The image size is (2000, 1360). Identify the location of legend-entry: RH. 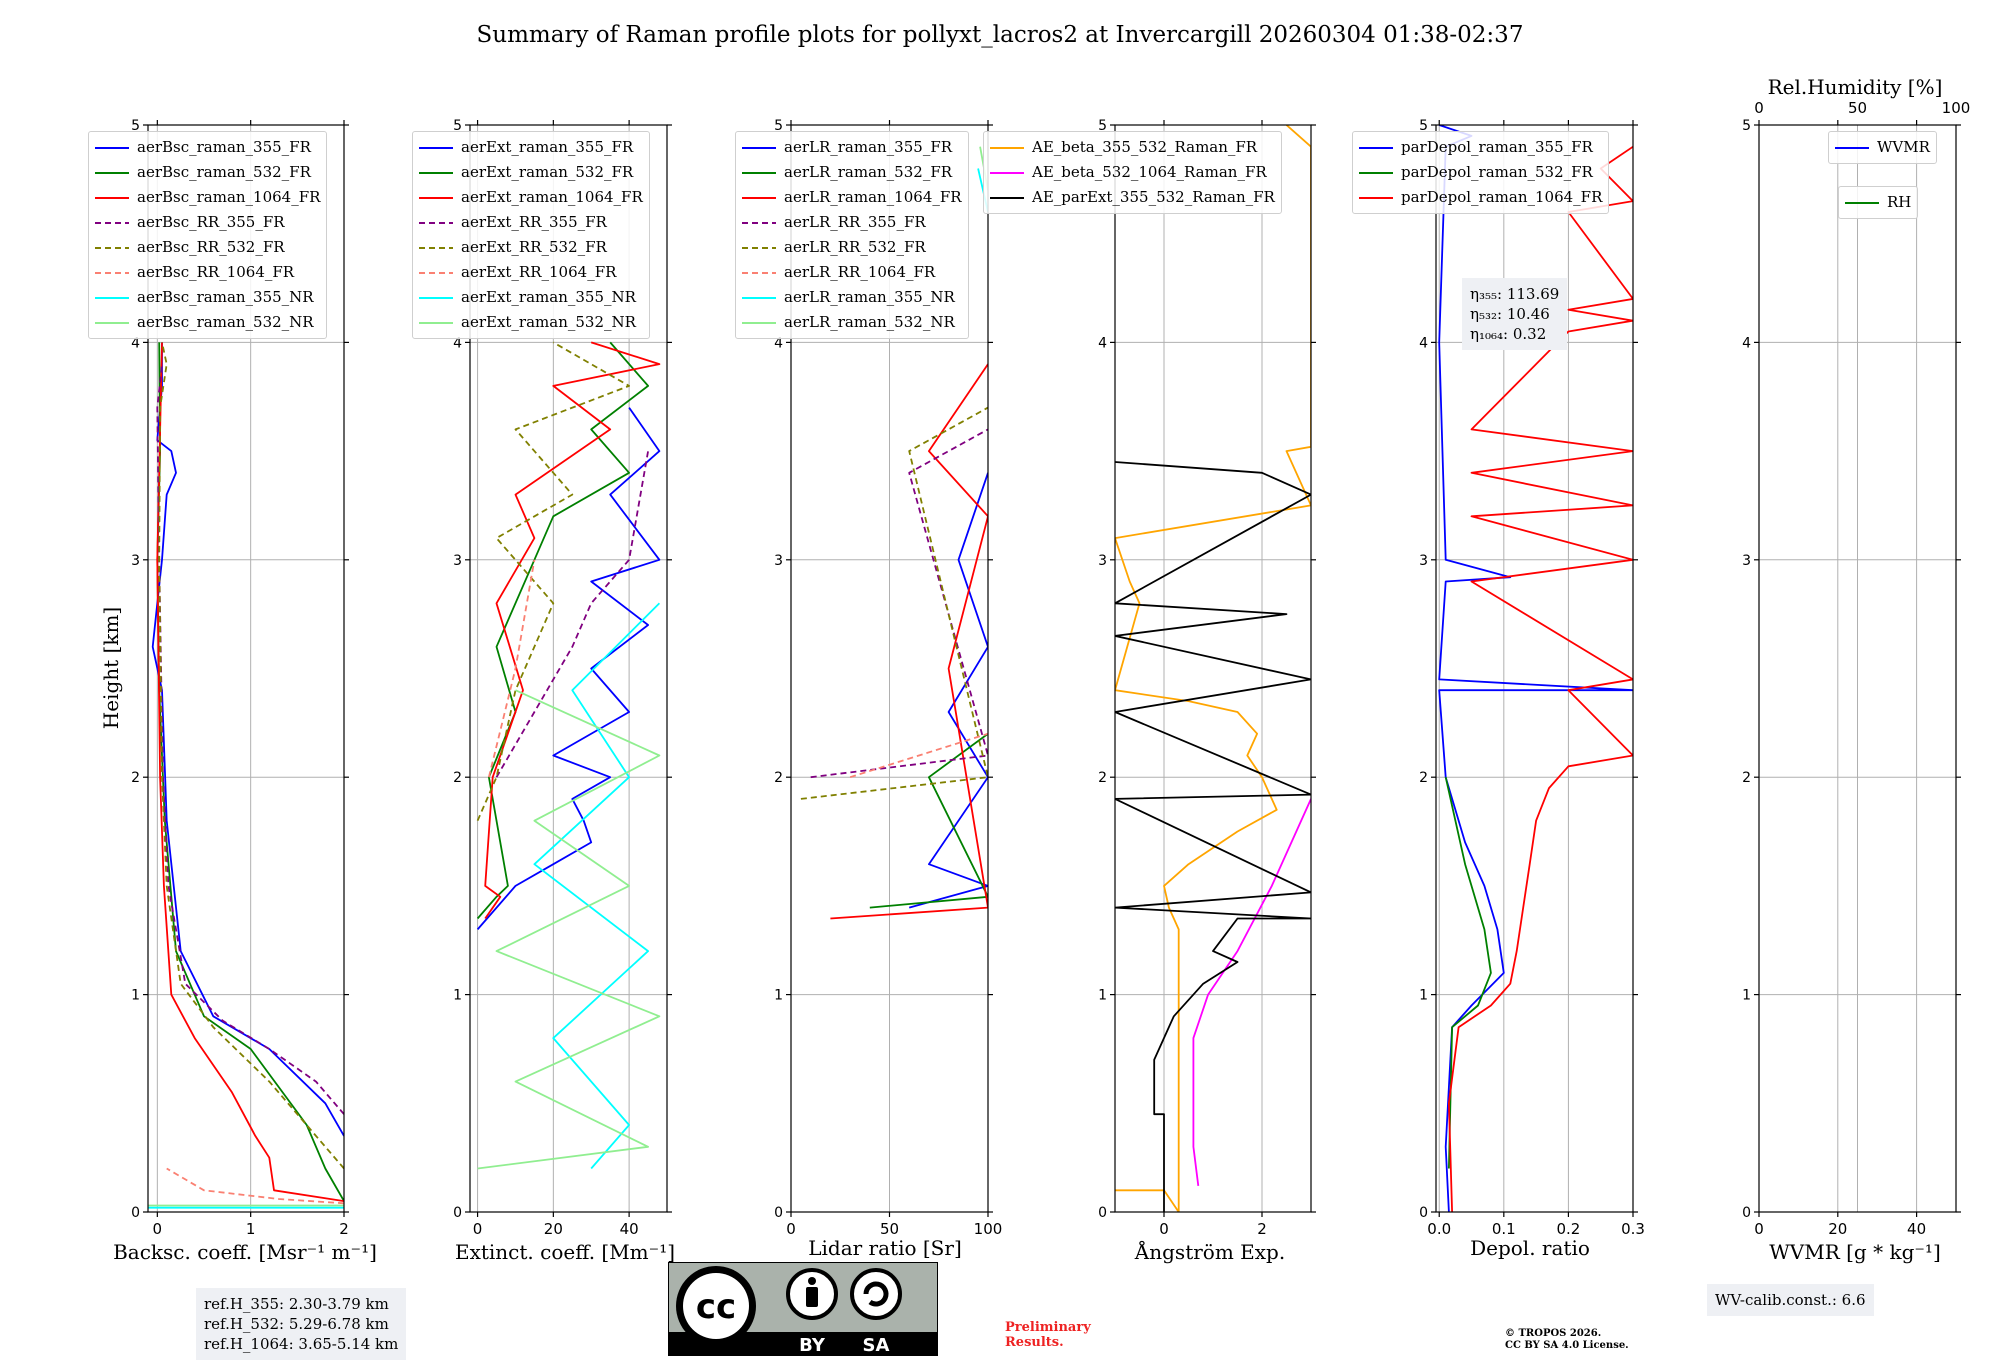
(1878, 202).